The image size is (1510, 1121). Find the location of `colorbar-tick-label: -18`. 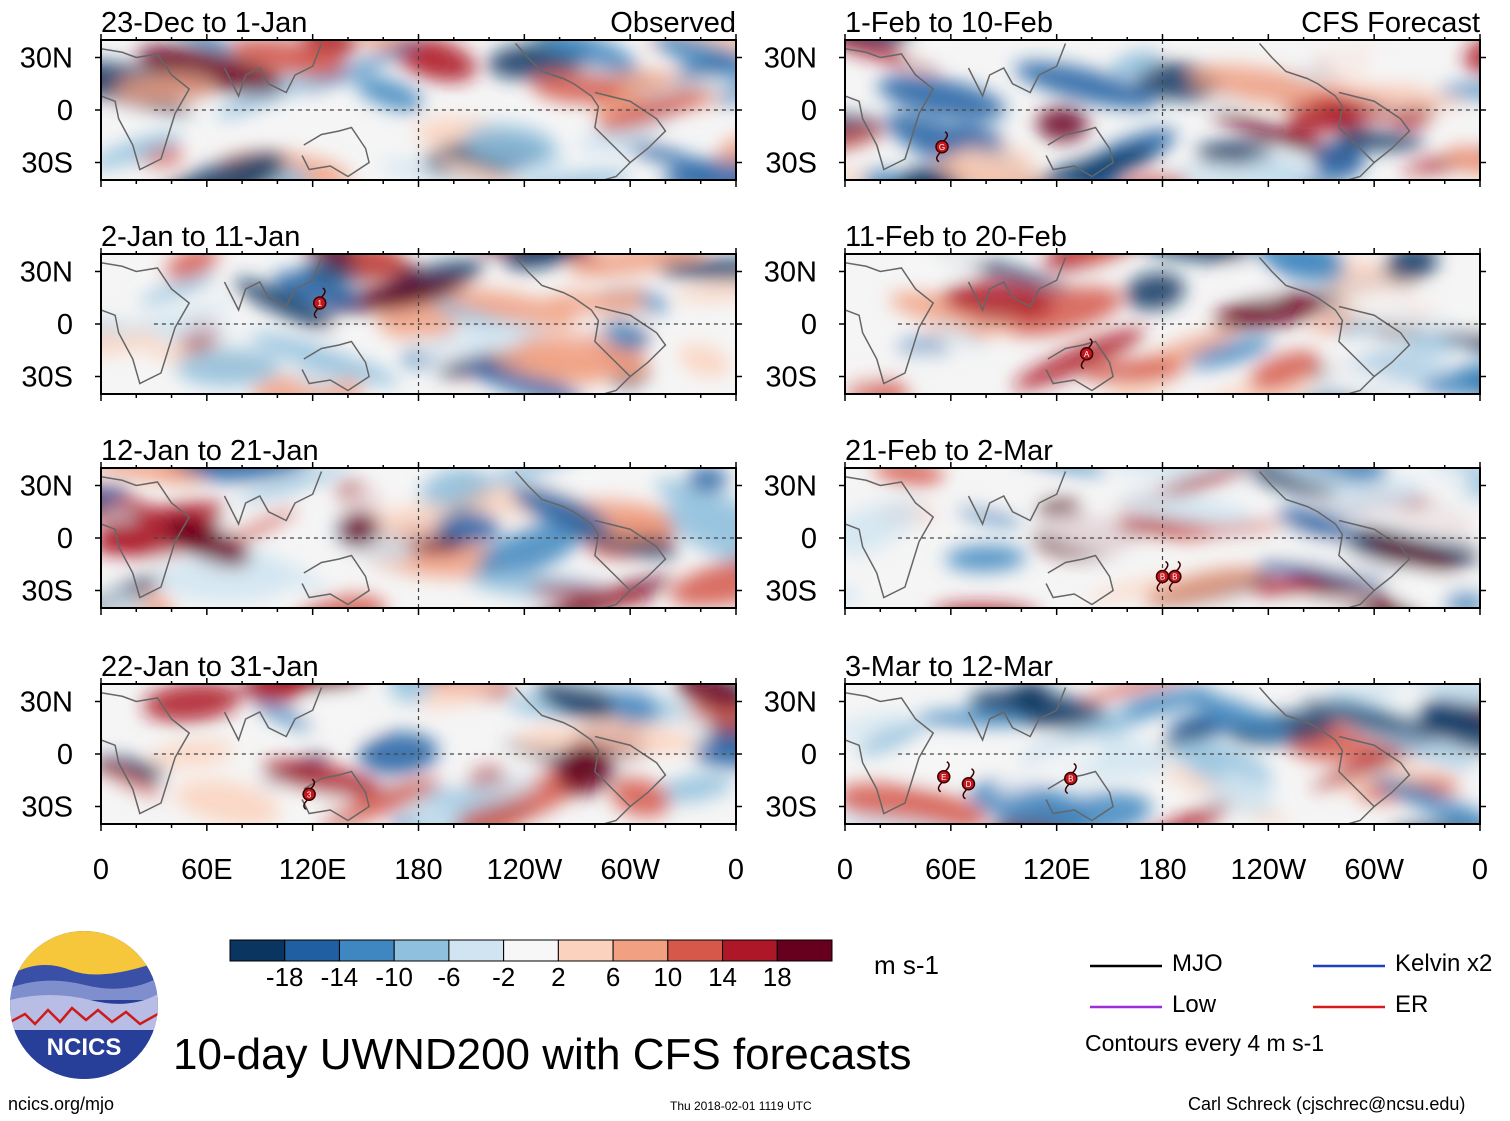

colorbar-tick-label: -18 is located at coordinates (284, 977).